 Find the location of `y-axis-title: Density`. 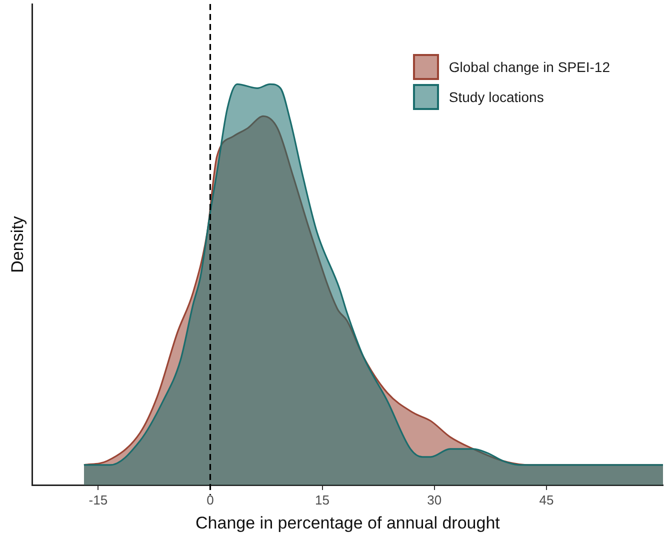

y-axis-title: Density is located at coordinates (17, 244).